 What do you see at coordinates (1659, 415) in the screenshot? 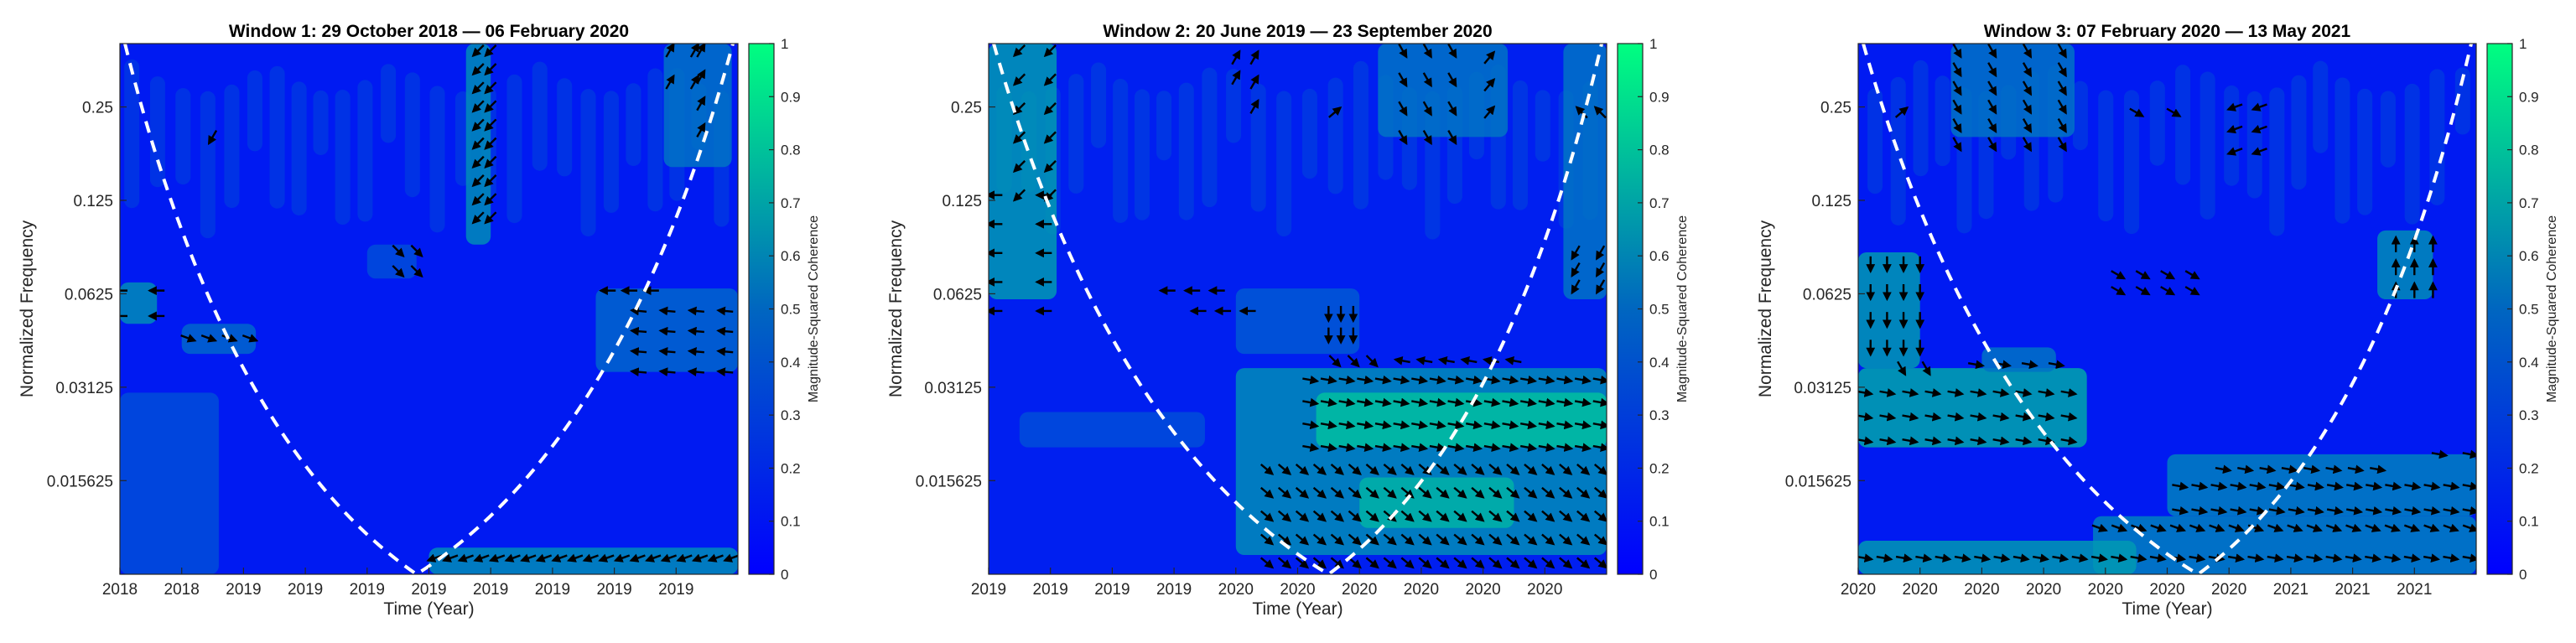
I see `colorbar-tick-label: 0.3` at bounding box center [1659, 415].